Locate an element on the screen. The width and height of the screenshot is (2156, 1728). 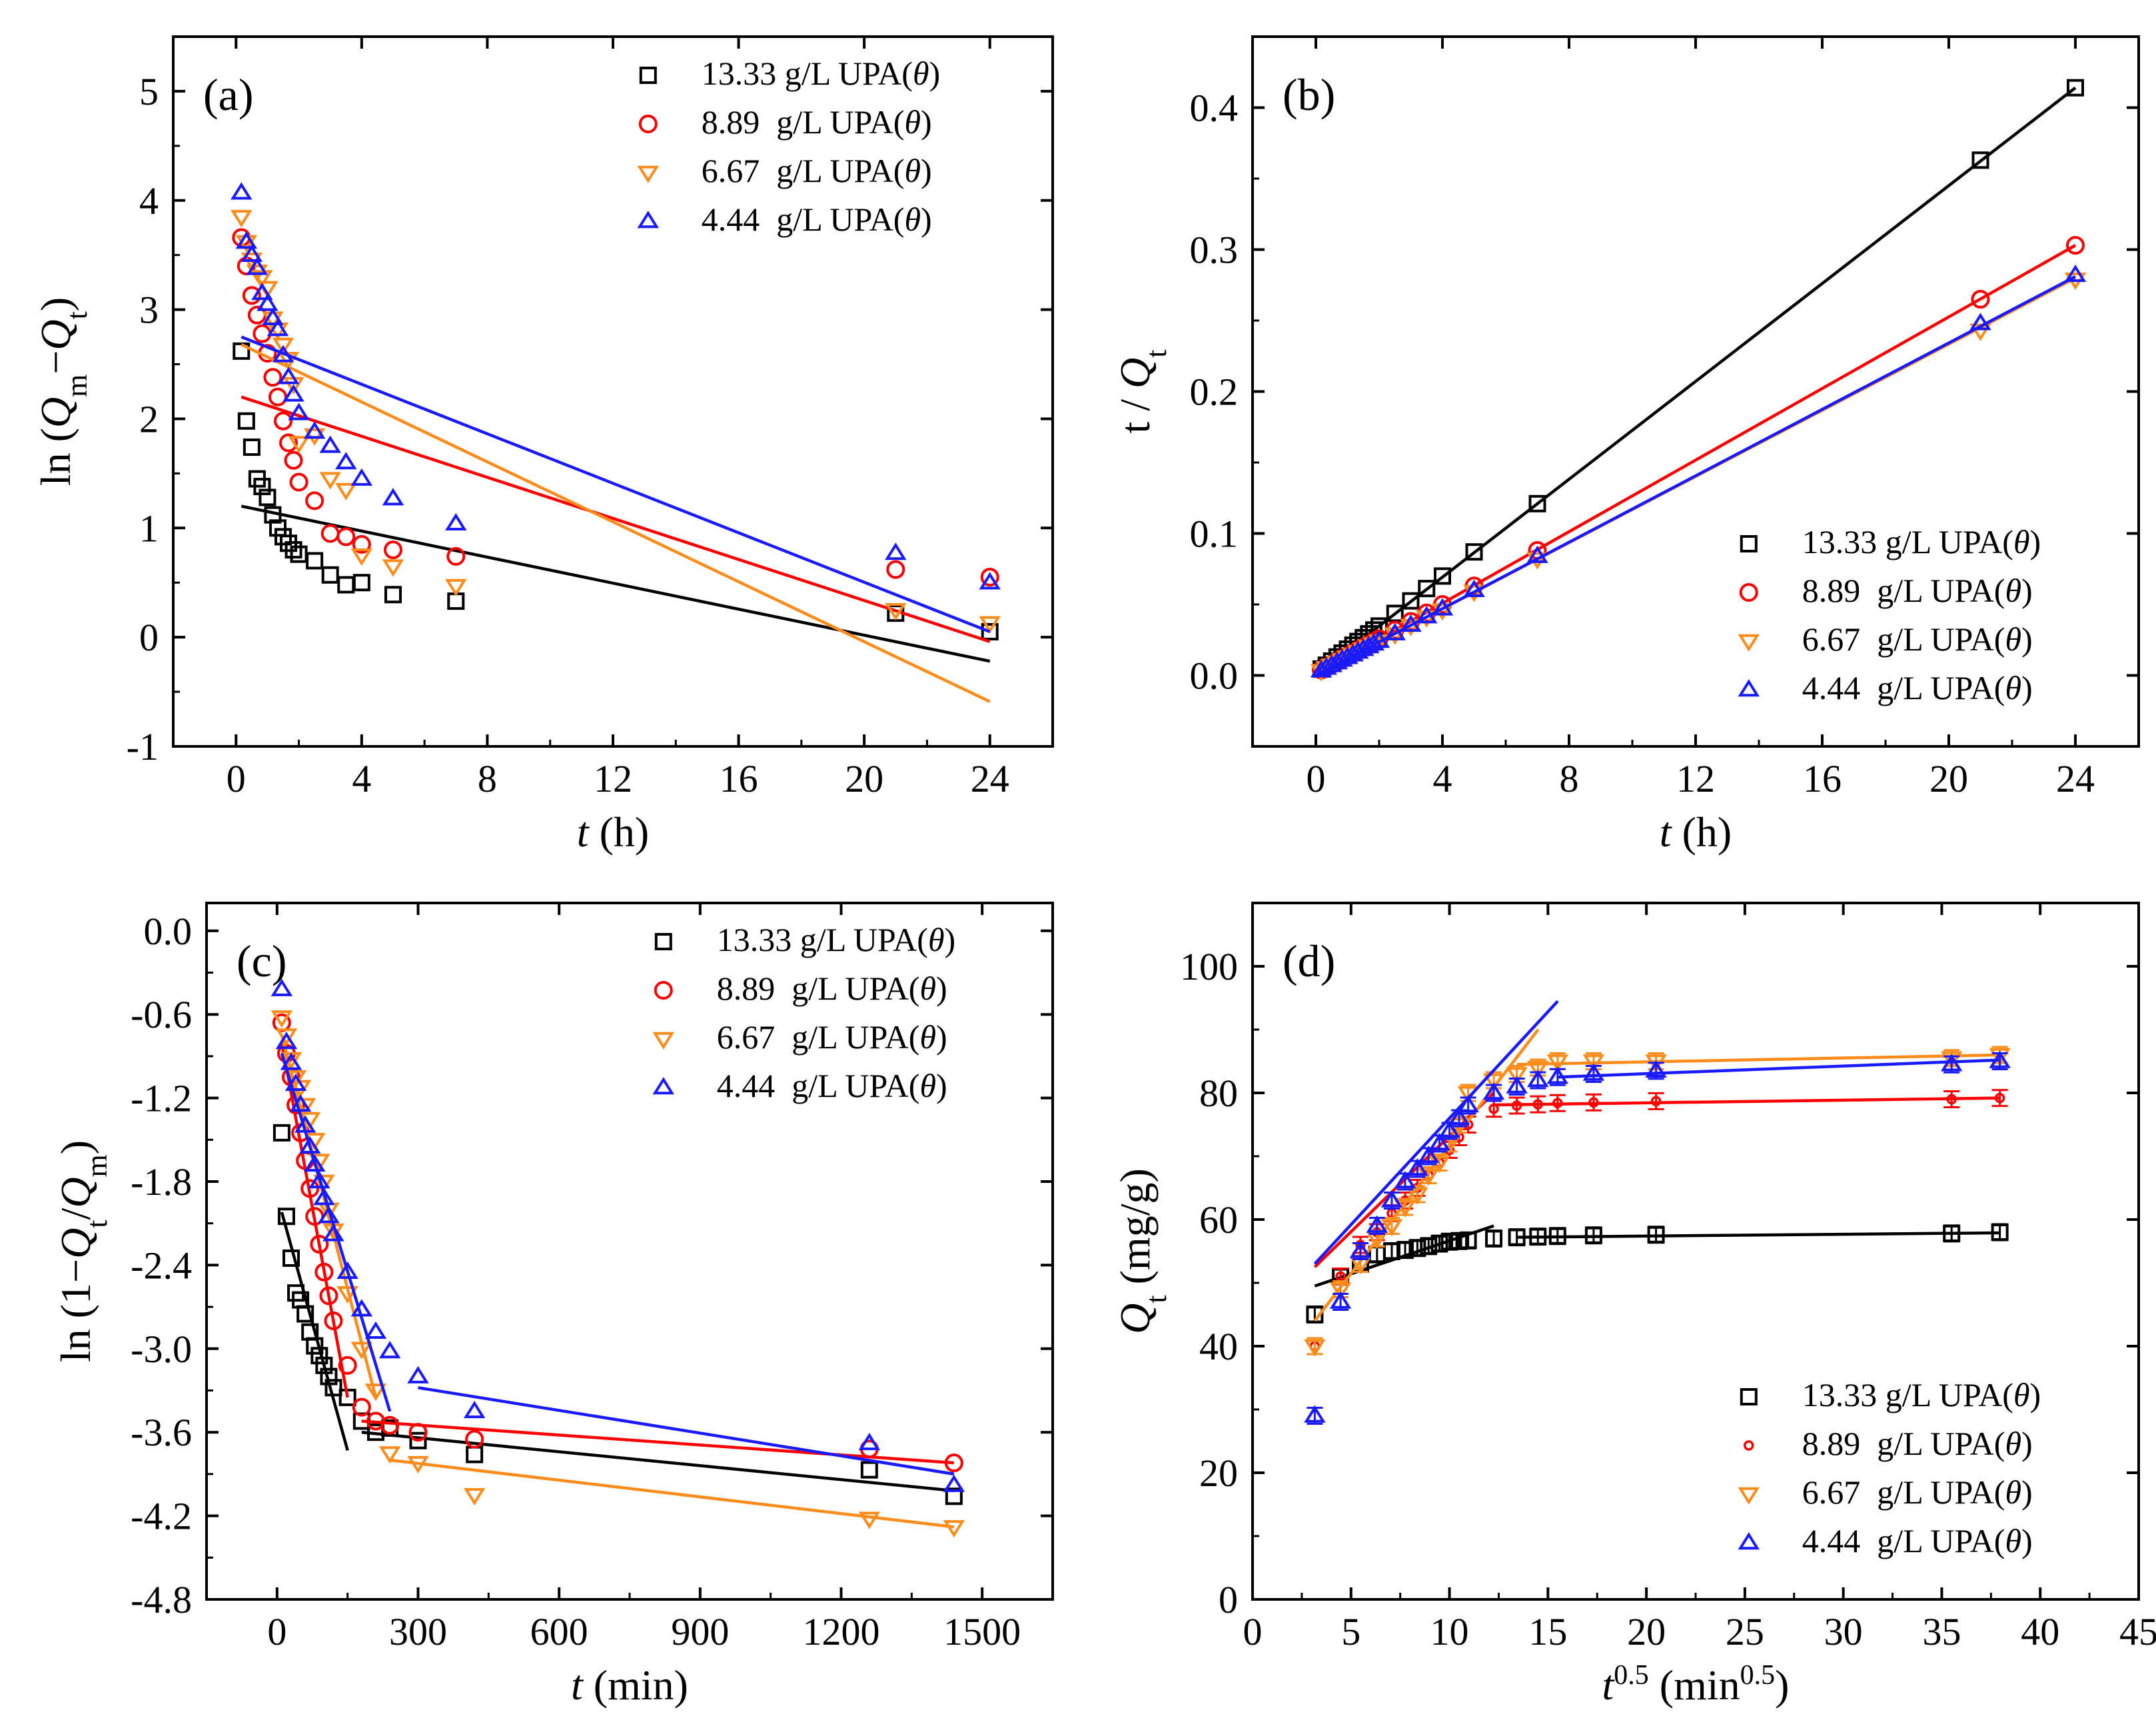
x-tick-label: 5 is located at coordinates (1350, 1631).